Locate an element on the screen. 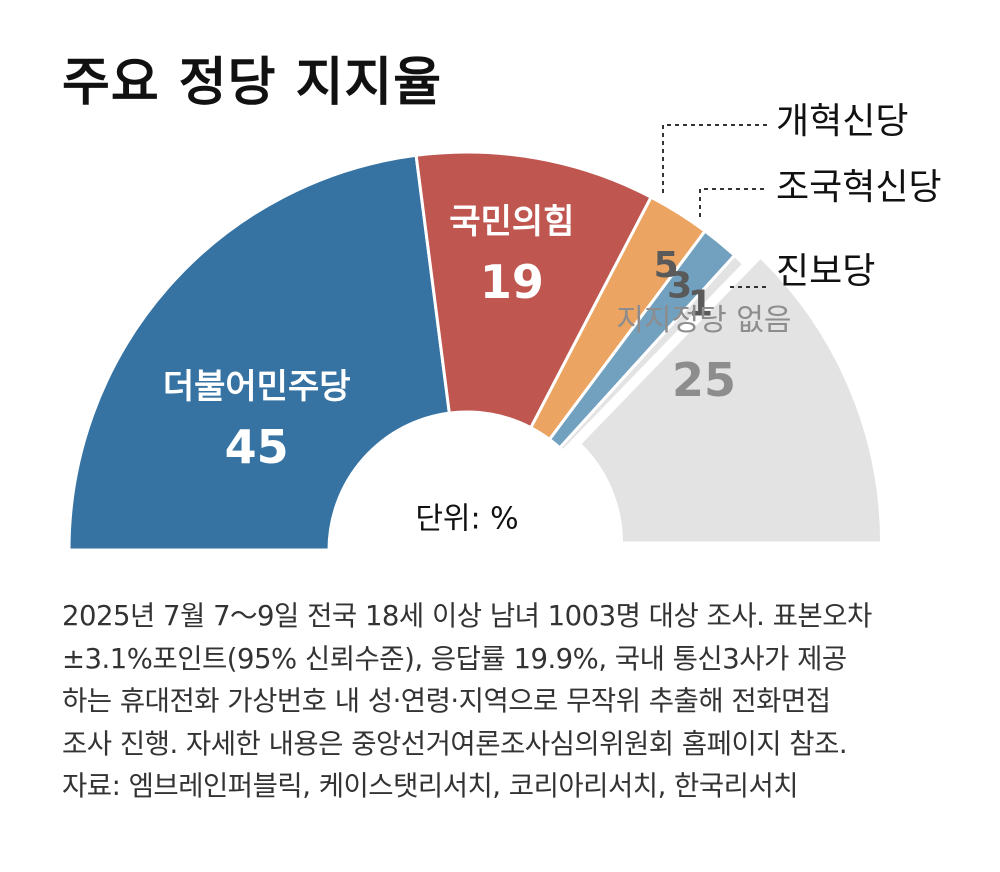 This screenshot has height=872, width=1000. slice-label: 국민의힘 is located at coordinates (511, 222).